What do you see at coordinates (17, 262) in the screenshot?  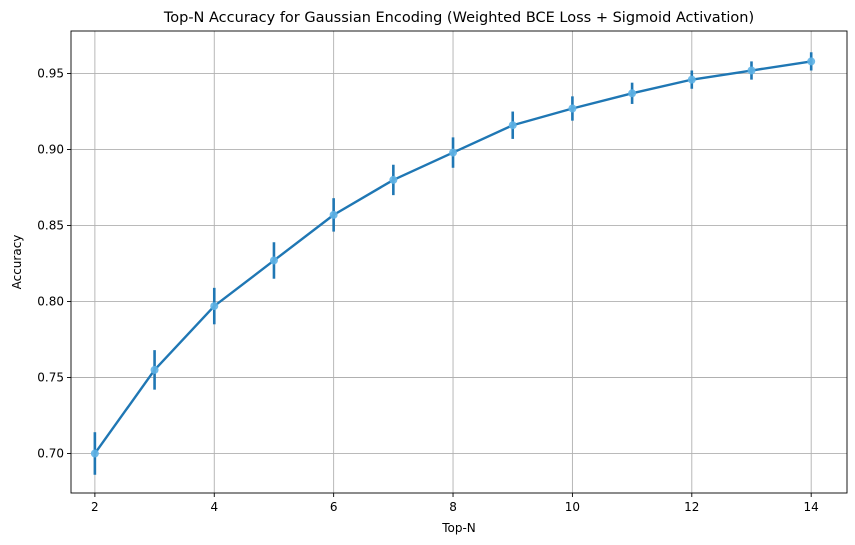 I see `y-axis-label: Accuracy` at bounding box center [17, 262].